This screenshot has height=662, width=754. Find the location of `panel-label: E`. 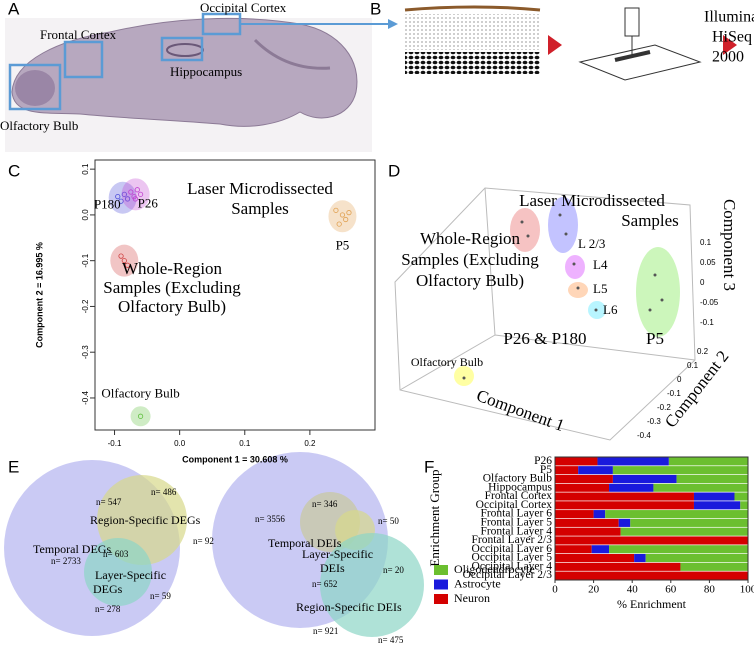

panel-label: E is located at coordinates (13, 466).